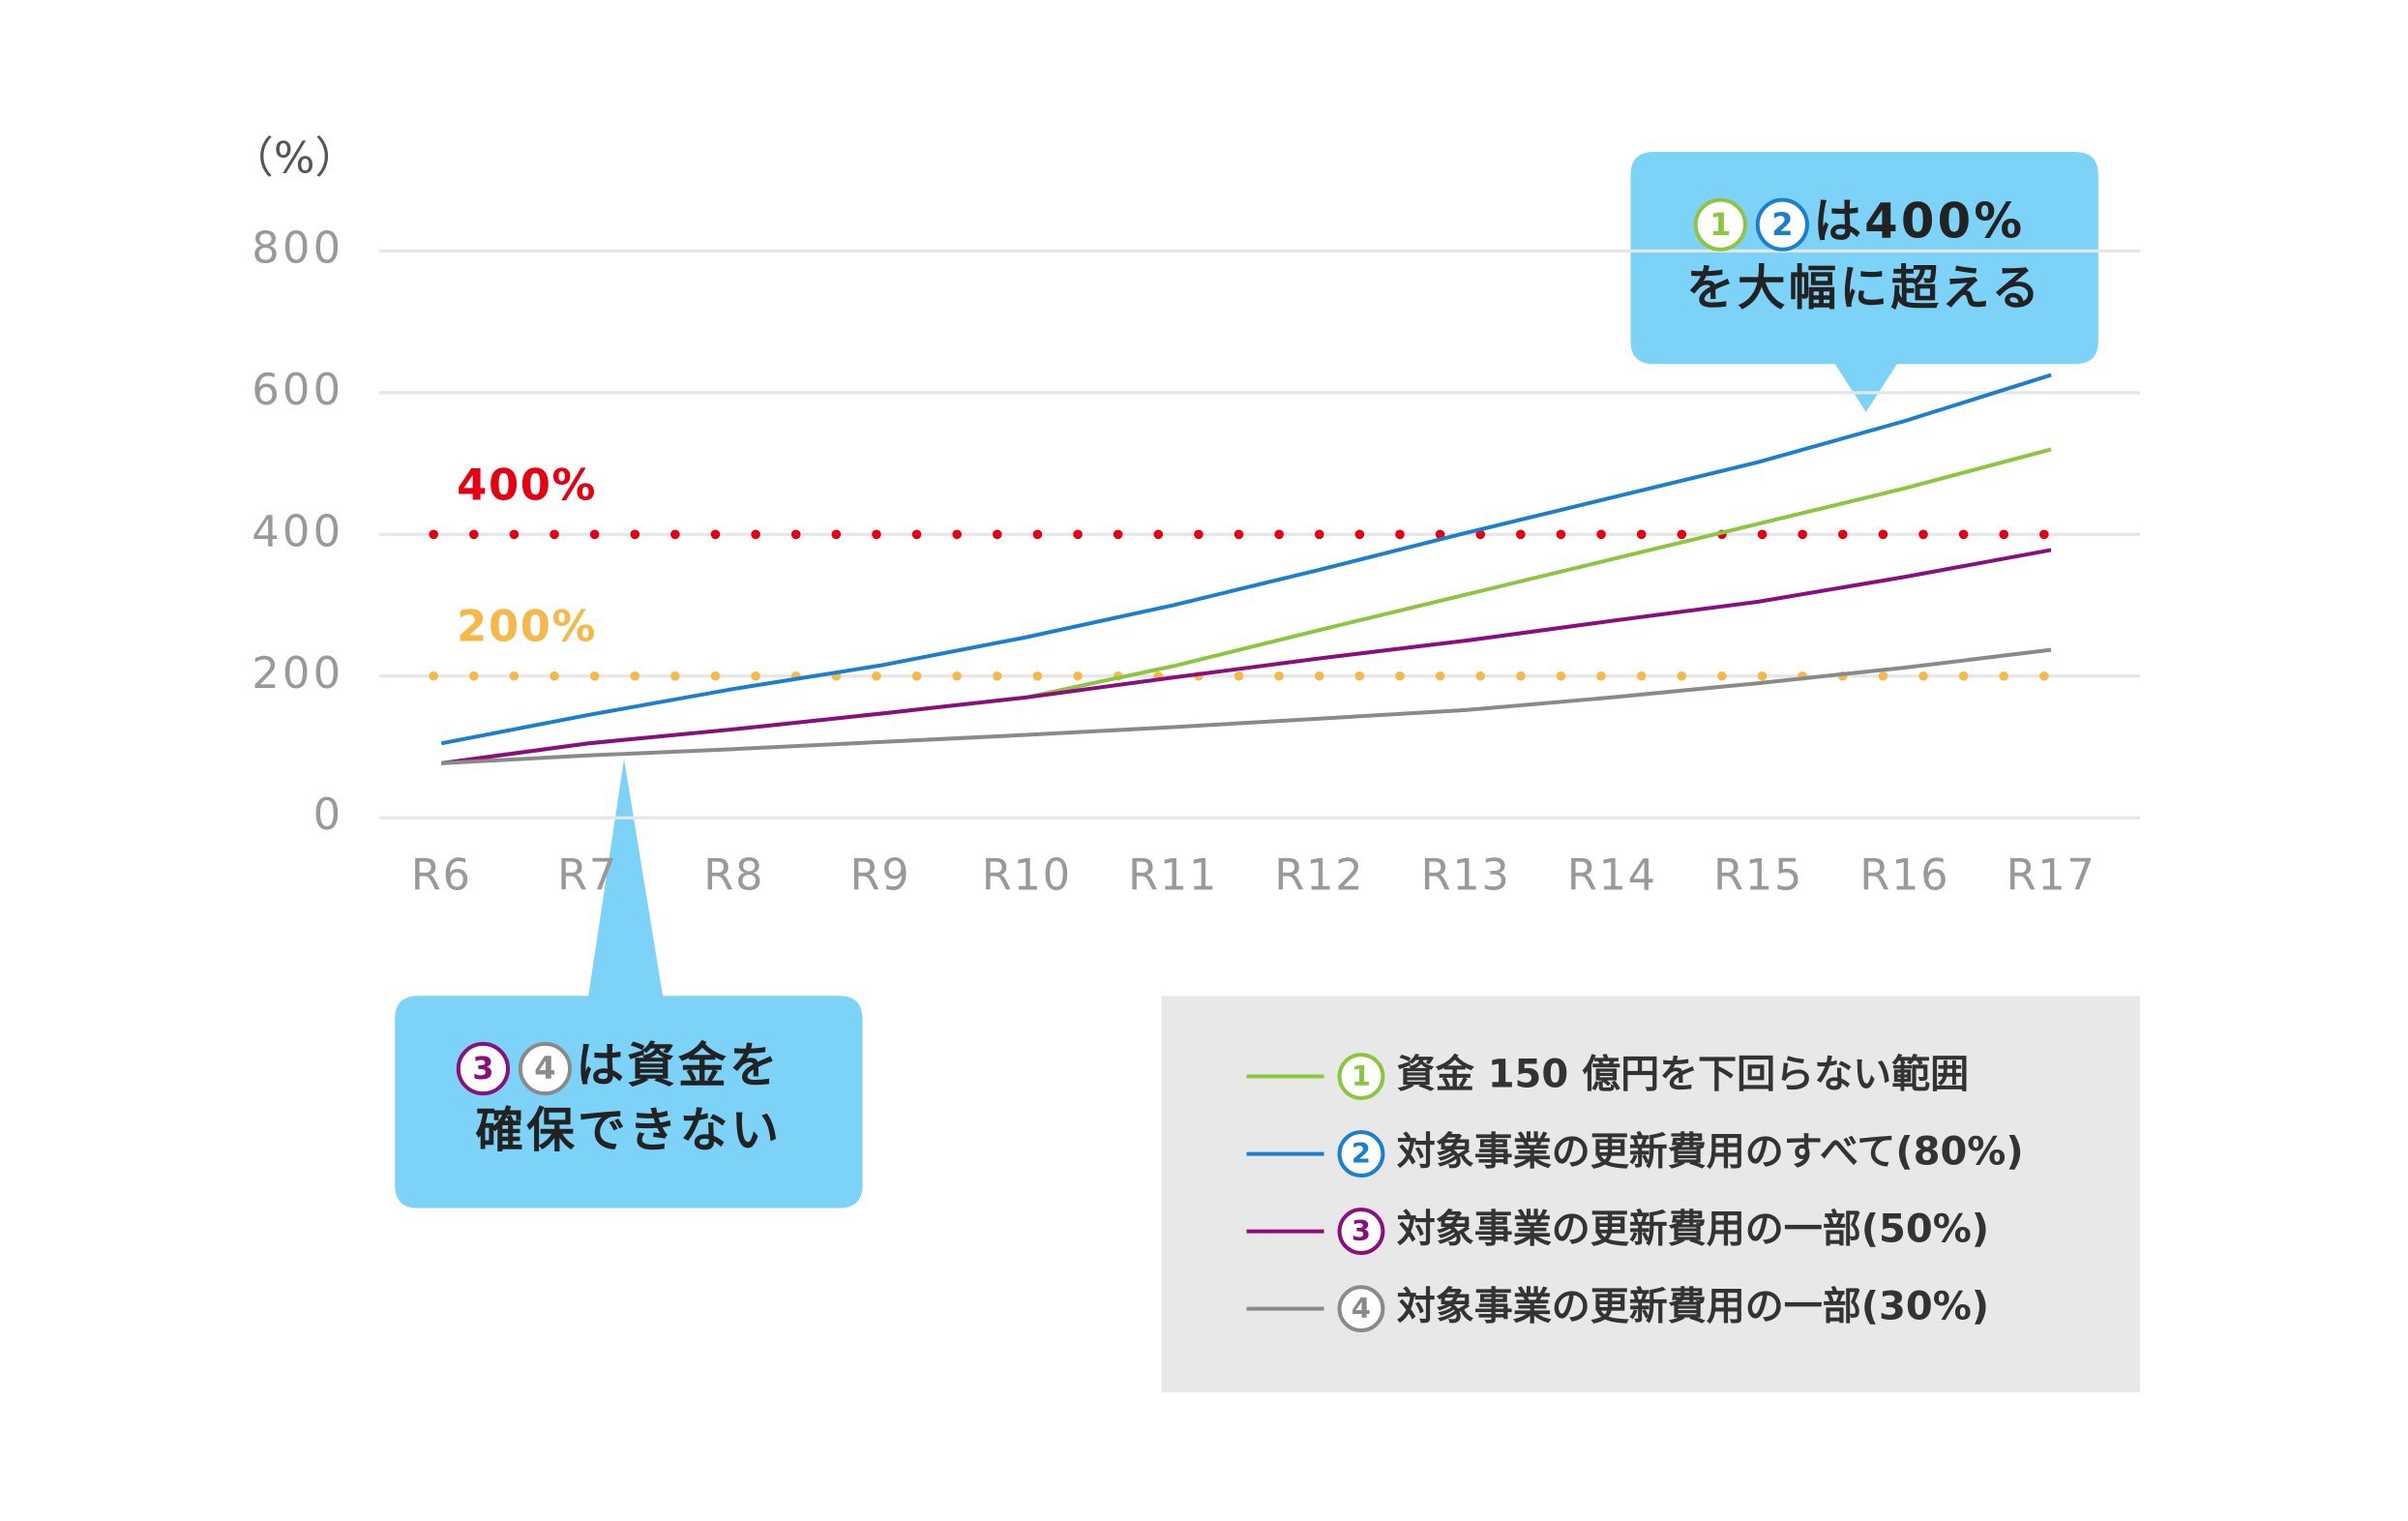 This screenshot has width=2408, height=1521. Describe the element at coordinates (441, 875) in the screenshot. I see `x-tick-label: R6` at that location.